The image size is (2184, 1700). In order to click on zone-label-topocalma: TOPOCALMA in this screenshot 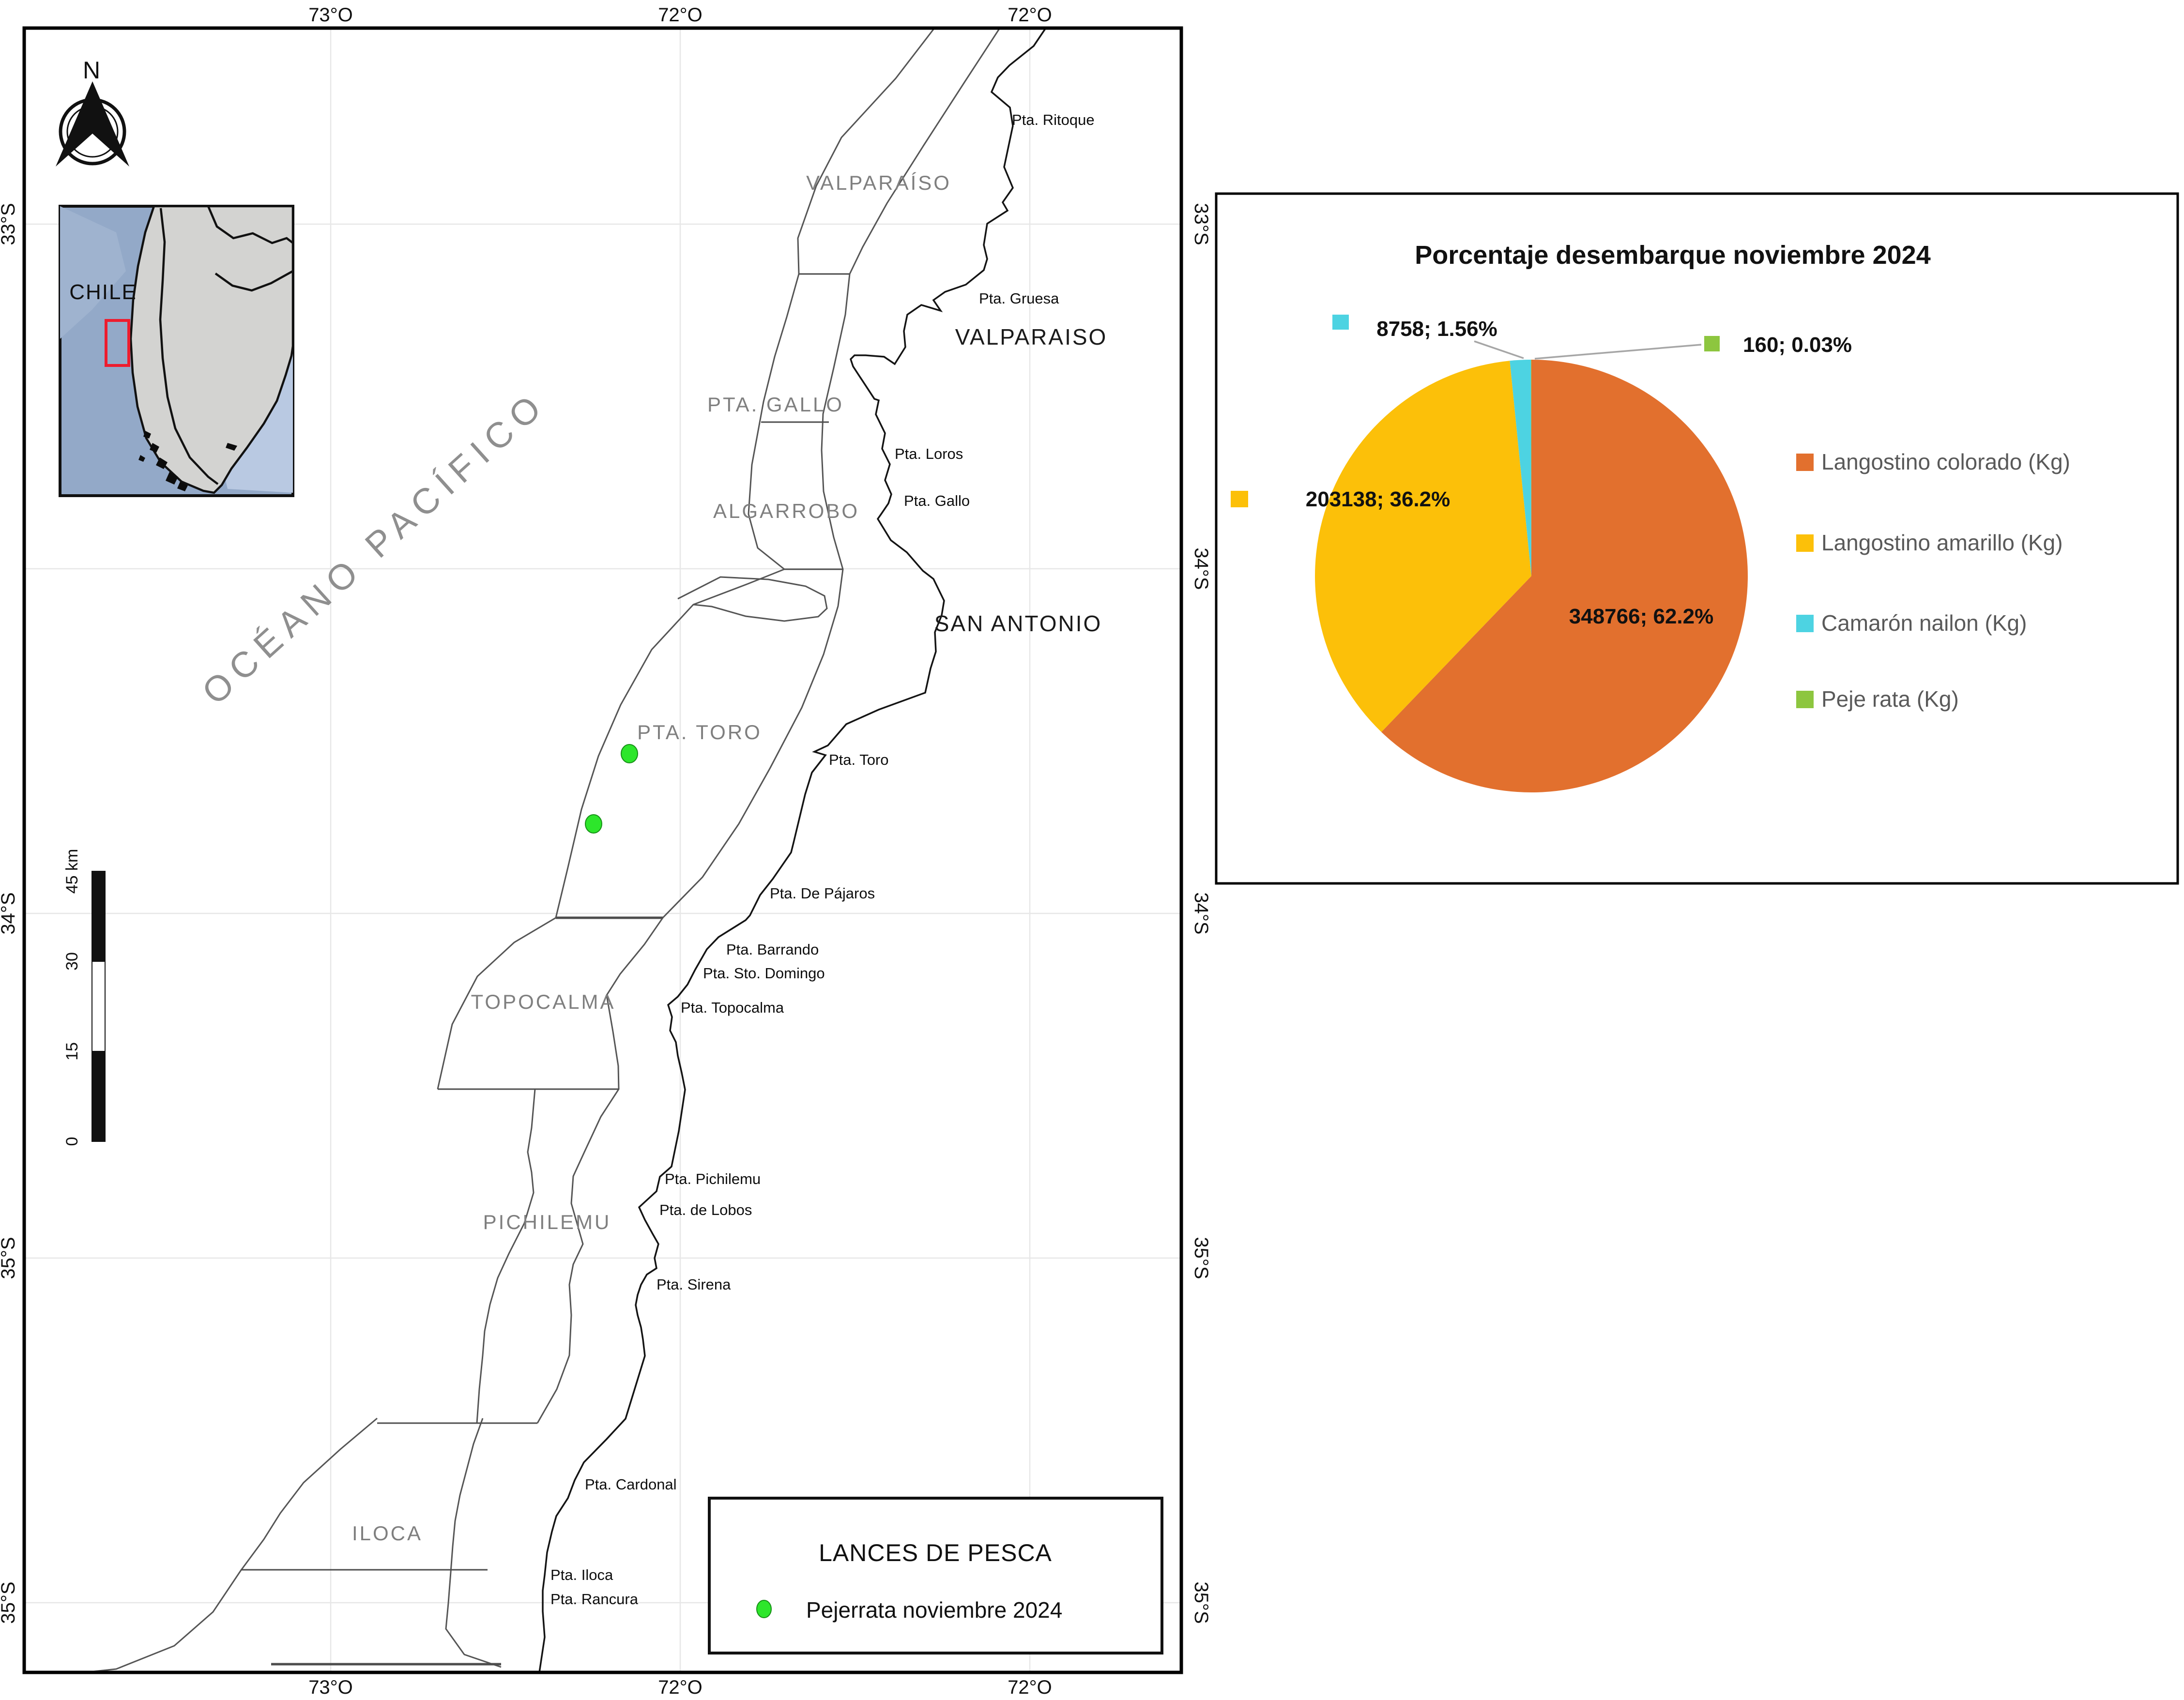, I will do `click(543, 1001)`.